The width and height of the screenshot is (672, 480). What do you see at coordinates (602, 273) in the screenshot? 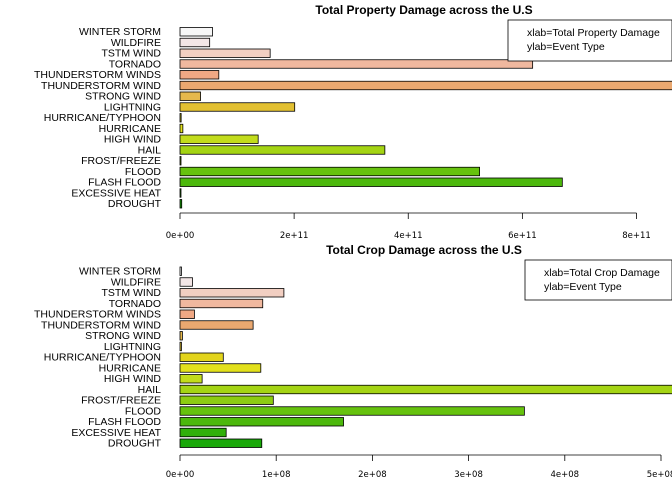
I see `legend-entry: xlab=Total Crop Damage` at bounding box center [602, 273].